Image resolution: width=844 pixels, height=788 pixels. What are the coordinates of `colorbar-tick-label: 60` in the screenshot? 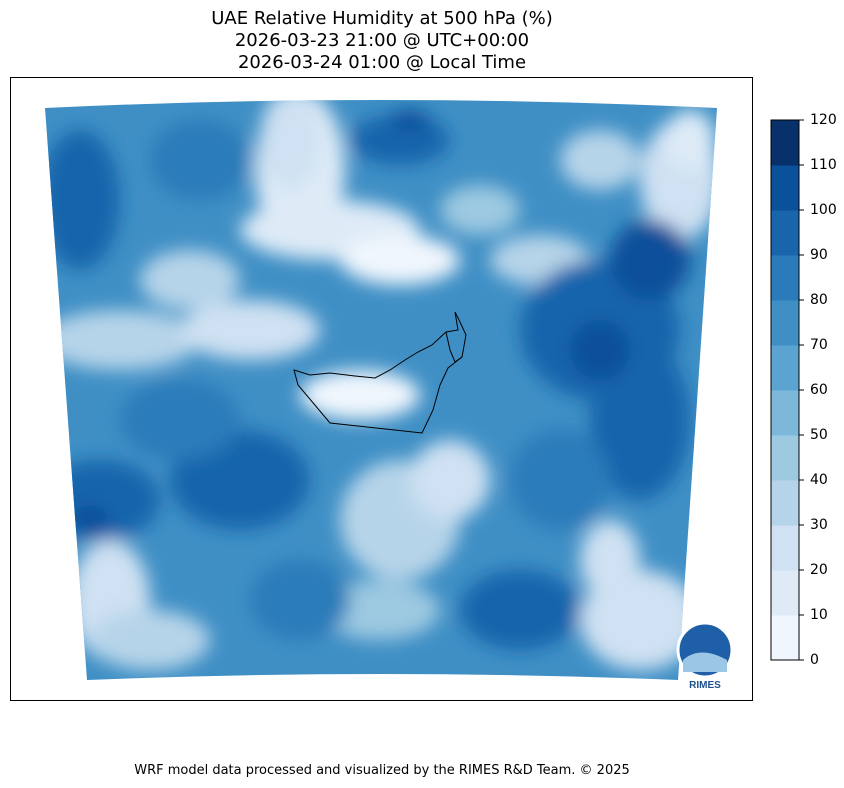 It's located at (819, 390).